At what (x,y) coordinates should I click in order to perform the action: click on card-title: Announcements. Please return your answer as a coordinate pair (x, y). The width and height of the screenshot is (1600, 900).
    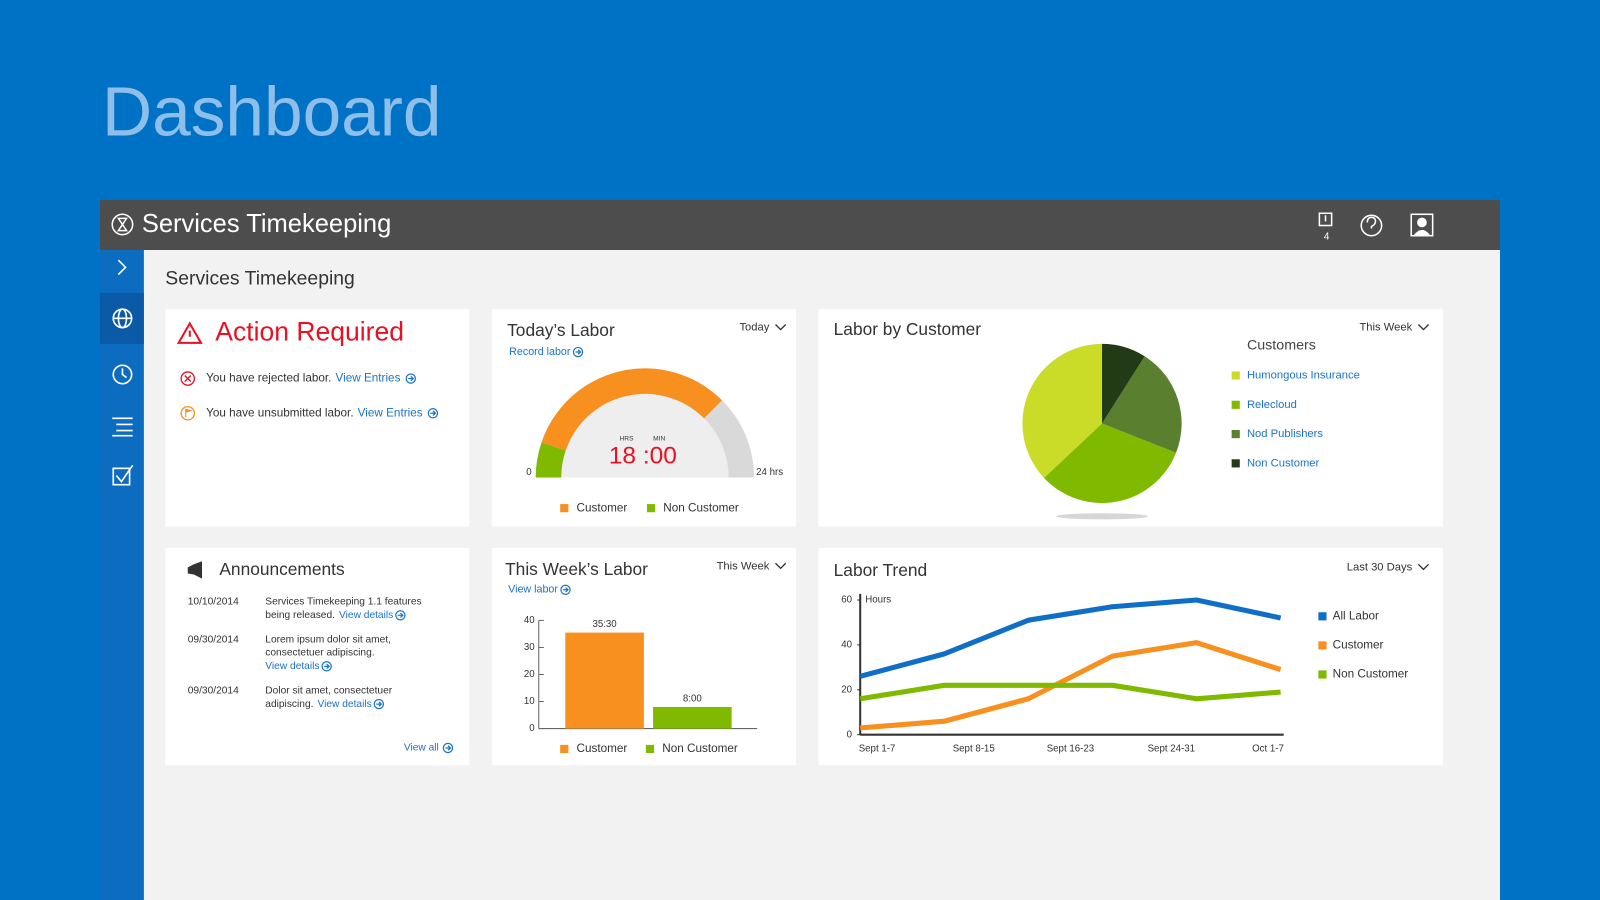
    Looking at the image, I should click on (282, 569).